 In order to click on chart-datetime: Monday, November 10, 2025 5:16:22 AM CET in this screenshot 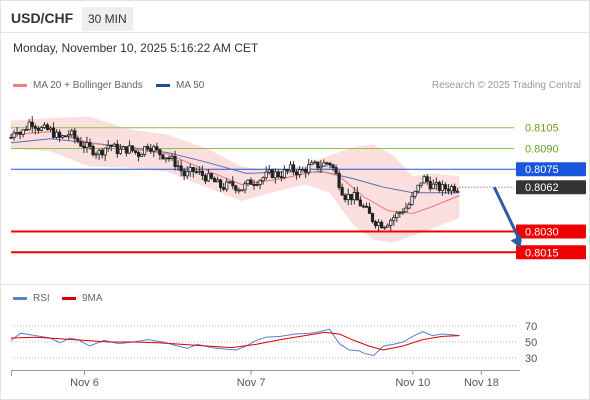, I will do `click(136, 48)`.